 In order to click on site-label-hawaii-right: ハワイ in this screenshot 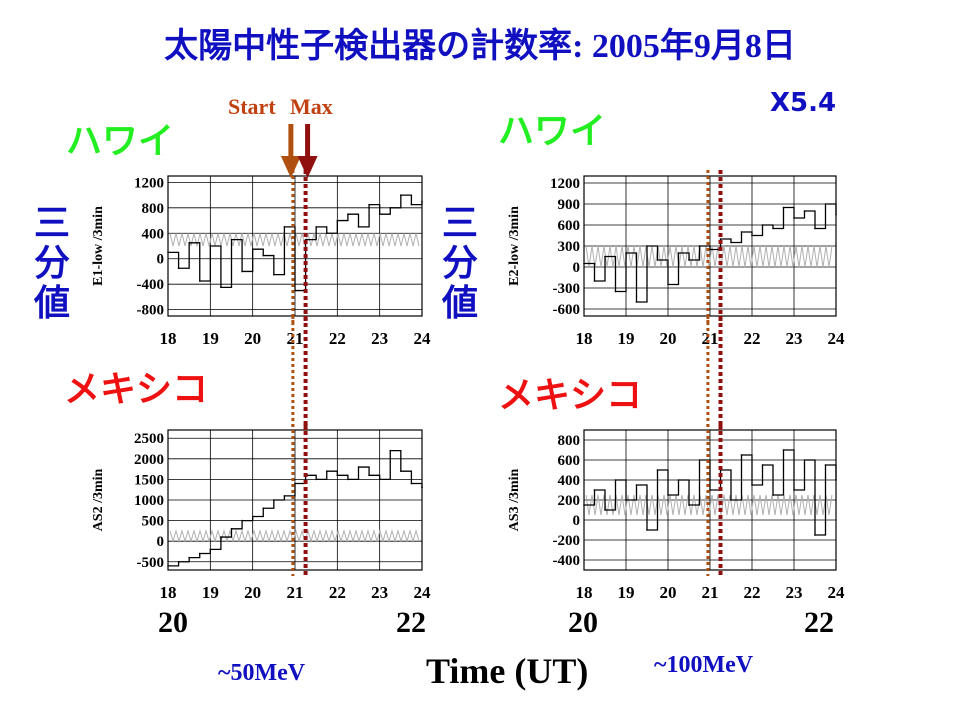, I will do `click(552, 131)`.